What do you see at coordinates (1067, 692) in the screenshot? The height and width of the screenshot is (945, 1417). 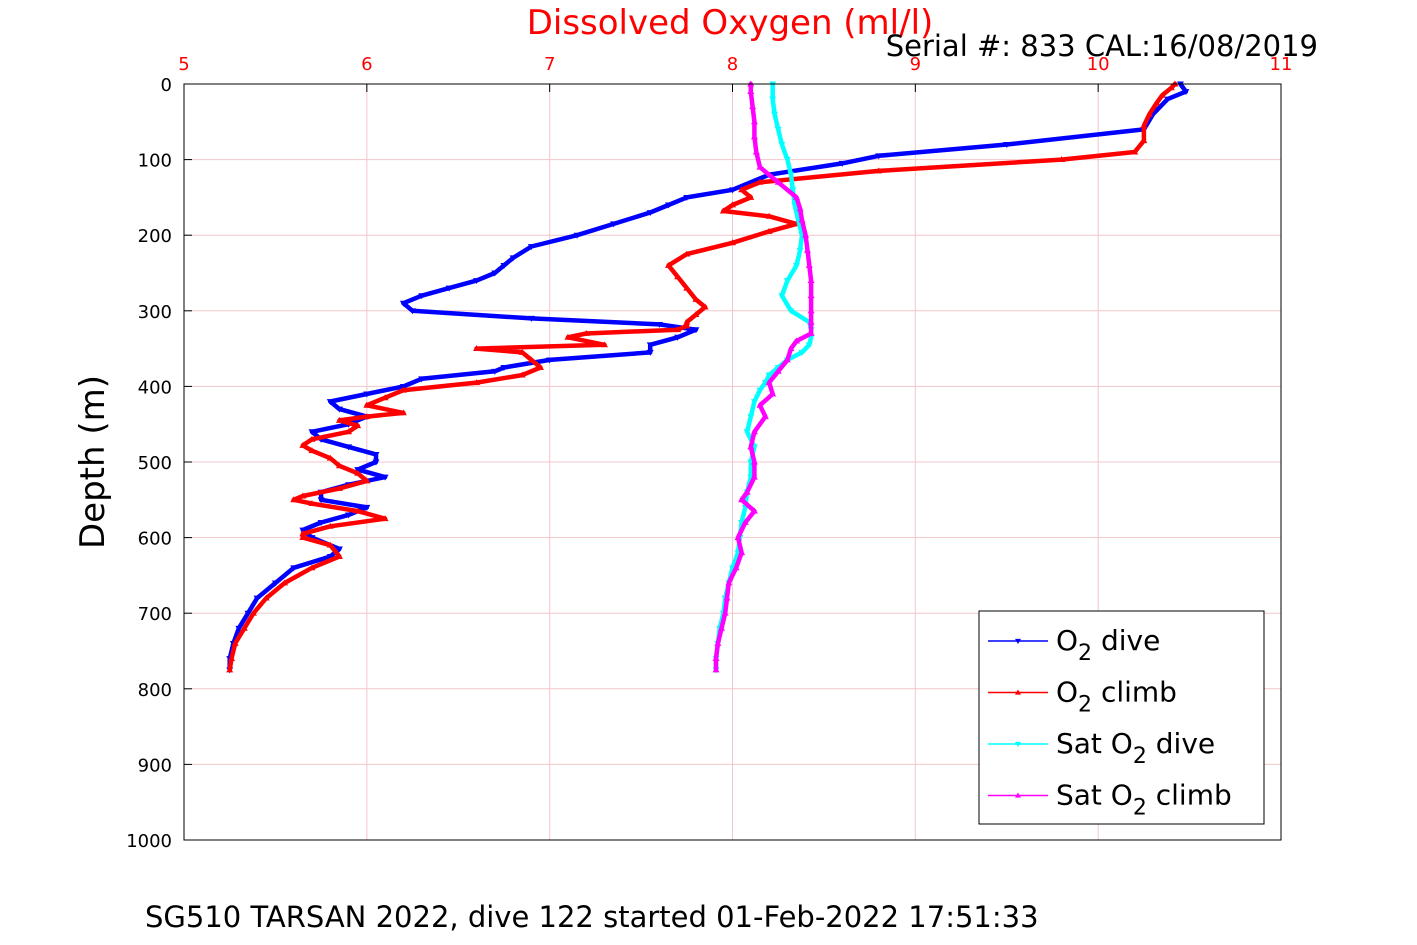 I see `legend-label-base: O` at bounding box center [1067, 692].